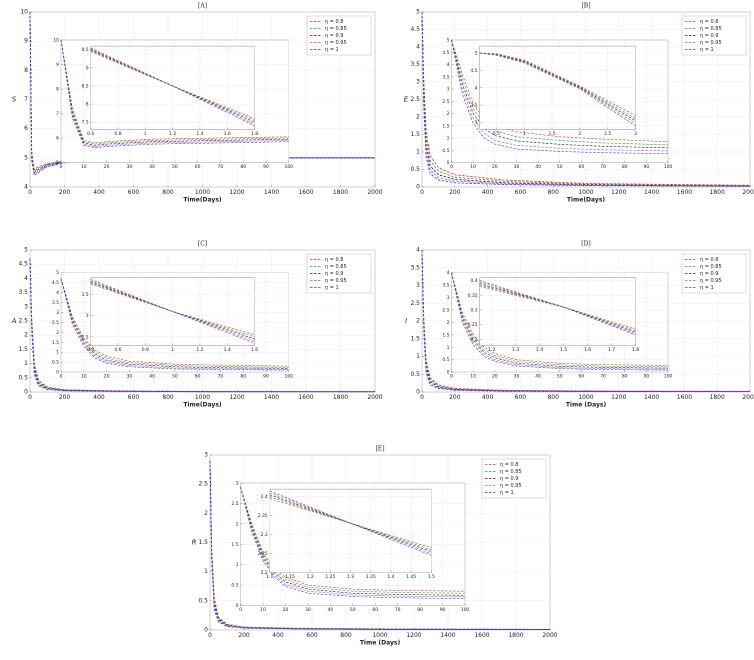  What do you see at coordinates (445, 286) in the screenshot?
I see `y-tick-label: 3.5` at bounding box center [445, 286].